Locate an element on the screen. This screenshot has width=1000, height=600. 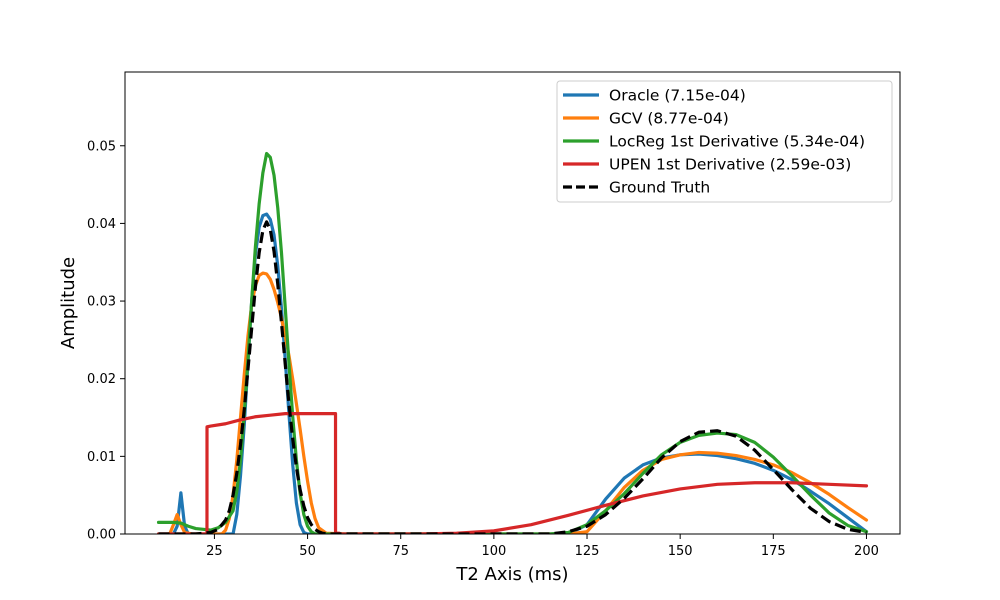
x-axis: 25 50 75 100 125 150 175 200 is located at coordinates (542, 546).